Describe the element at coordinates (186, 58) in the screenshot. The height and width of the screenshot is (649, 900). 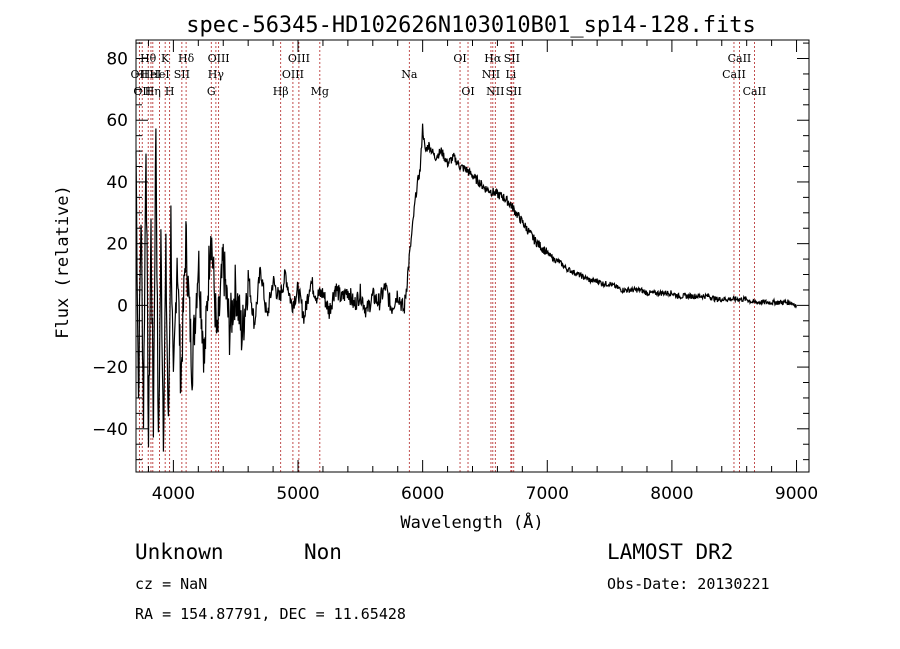
I see `spectral-line-label: Hδ` at that location.